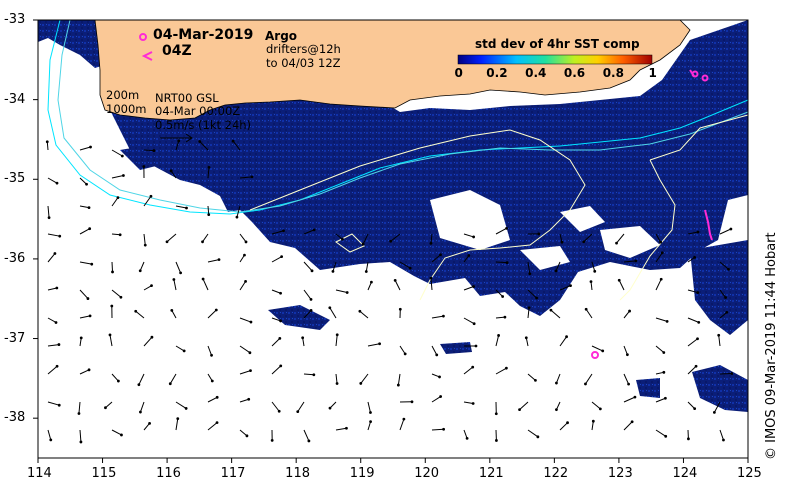 The width and height of the screenshot is (790, 492). I want to click on colorbar-title: std dev of 4hr SST comp, so click(557, 44).